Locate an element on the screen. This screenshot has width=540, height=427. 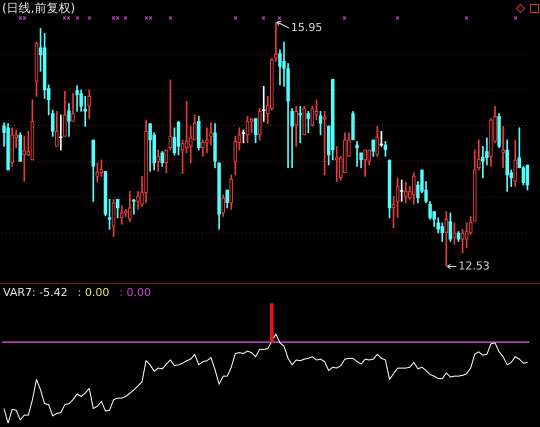
annotation: 15.95 is located at coordinates (306, 27).